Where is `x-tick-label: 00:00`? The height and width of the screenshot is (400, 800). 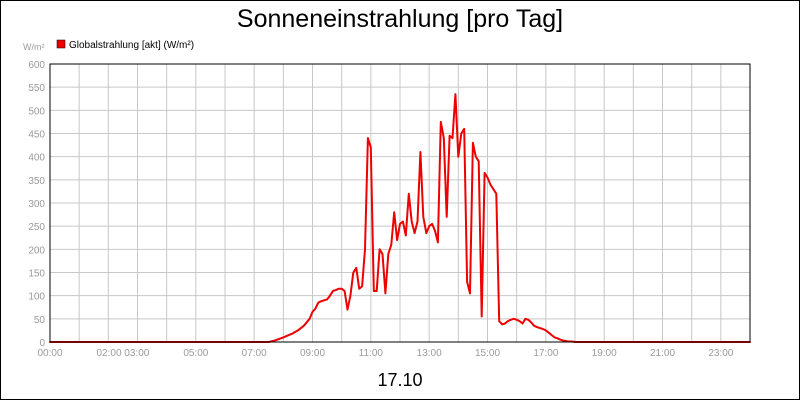
x-tick-label: 00:00 is located at coordinates (49, 353).